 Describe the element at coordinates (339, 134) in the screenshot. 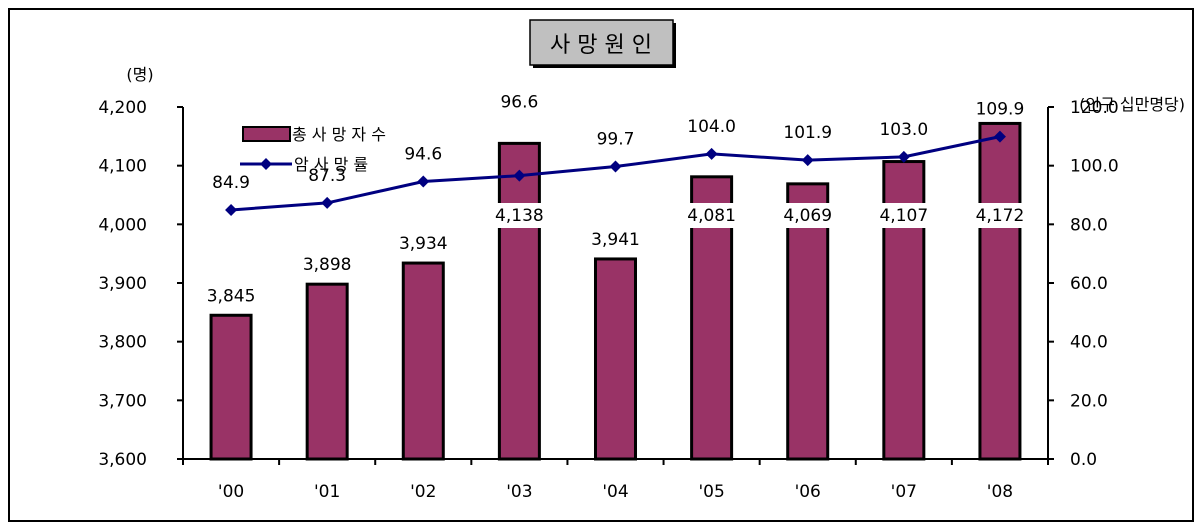

I see `legend-bar-label: 총 사 망 자 수` at that location.